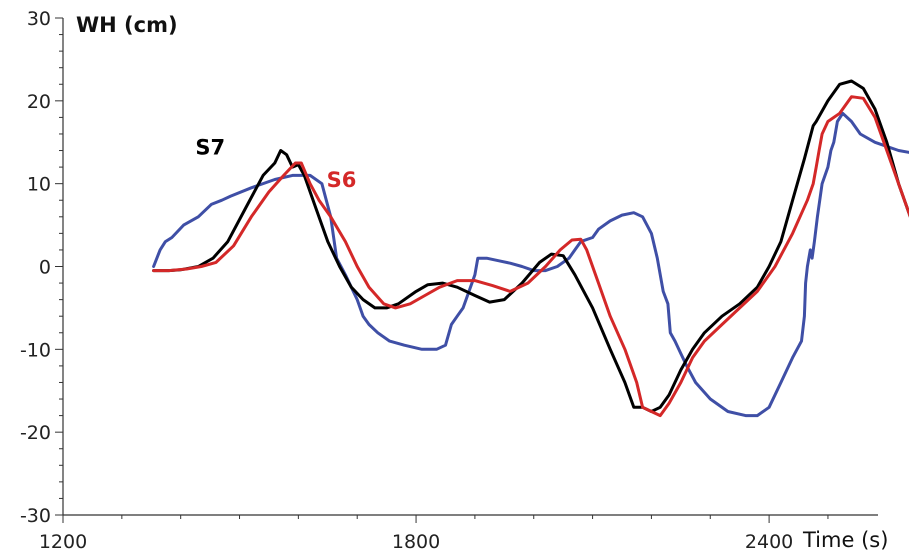 The height and width of the screenshot is (556, 909). Describe the element at coordinates (39, 185) in the screenshot. I see `y-tick-label: 10` at that location.